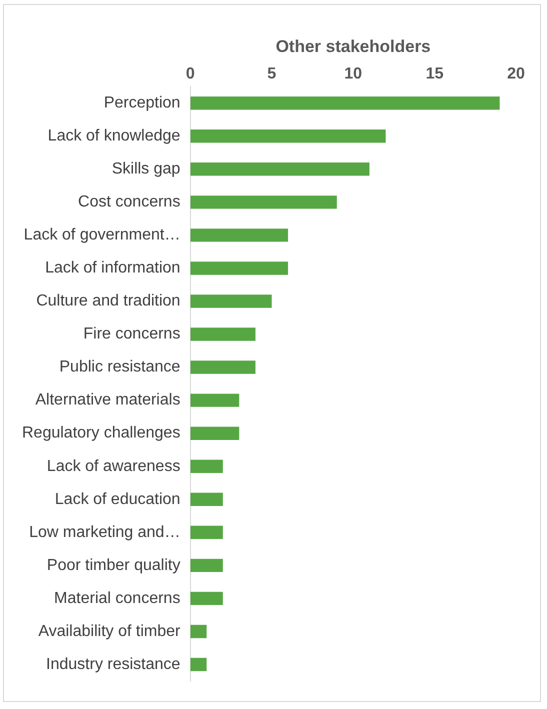 The width and height of the screenshot is (547, 709). What do you see at coordinates (117, 499) in the screenshot?
I see `y-tick-label: Lack of education` at bounding box center [117, 499].